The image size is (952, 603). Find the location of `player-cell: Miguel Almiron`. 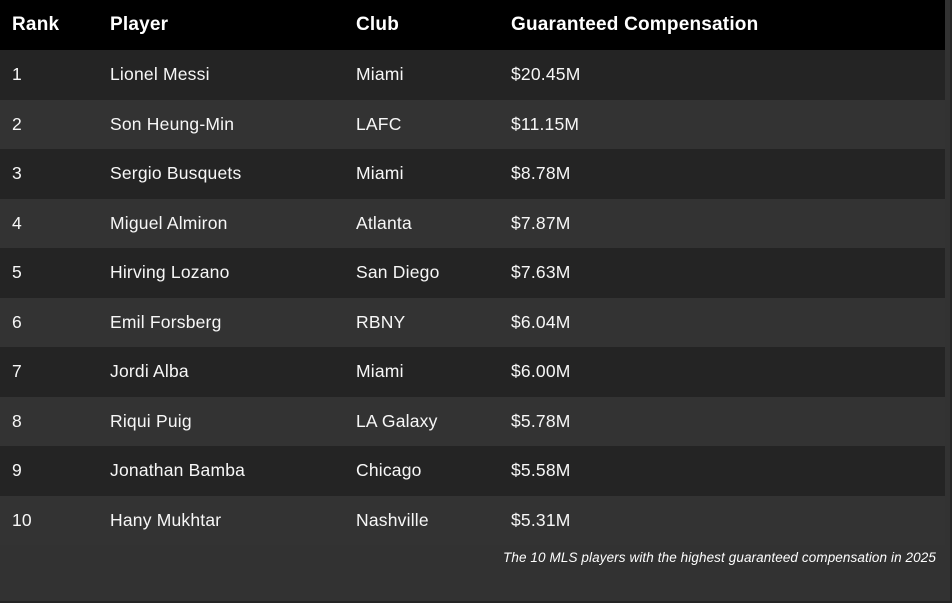

player-cell: Miguel Almiron is located at coordinates (169, 222).